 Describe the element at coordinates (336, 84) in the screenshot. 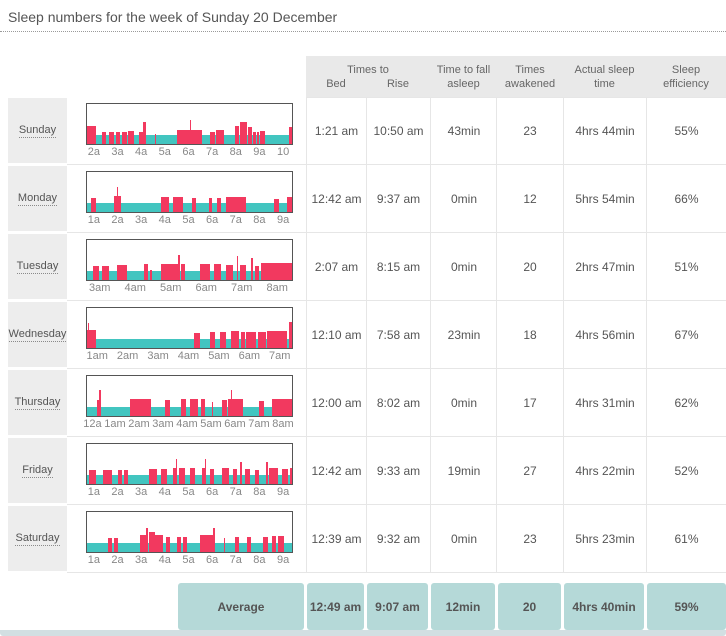

I see `header-bed: Bed` at that location.